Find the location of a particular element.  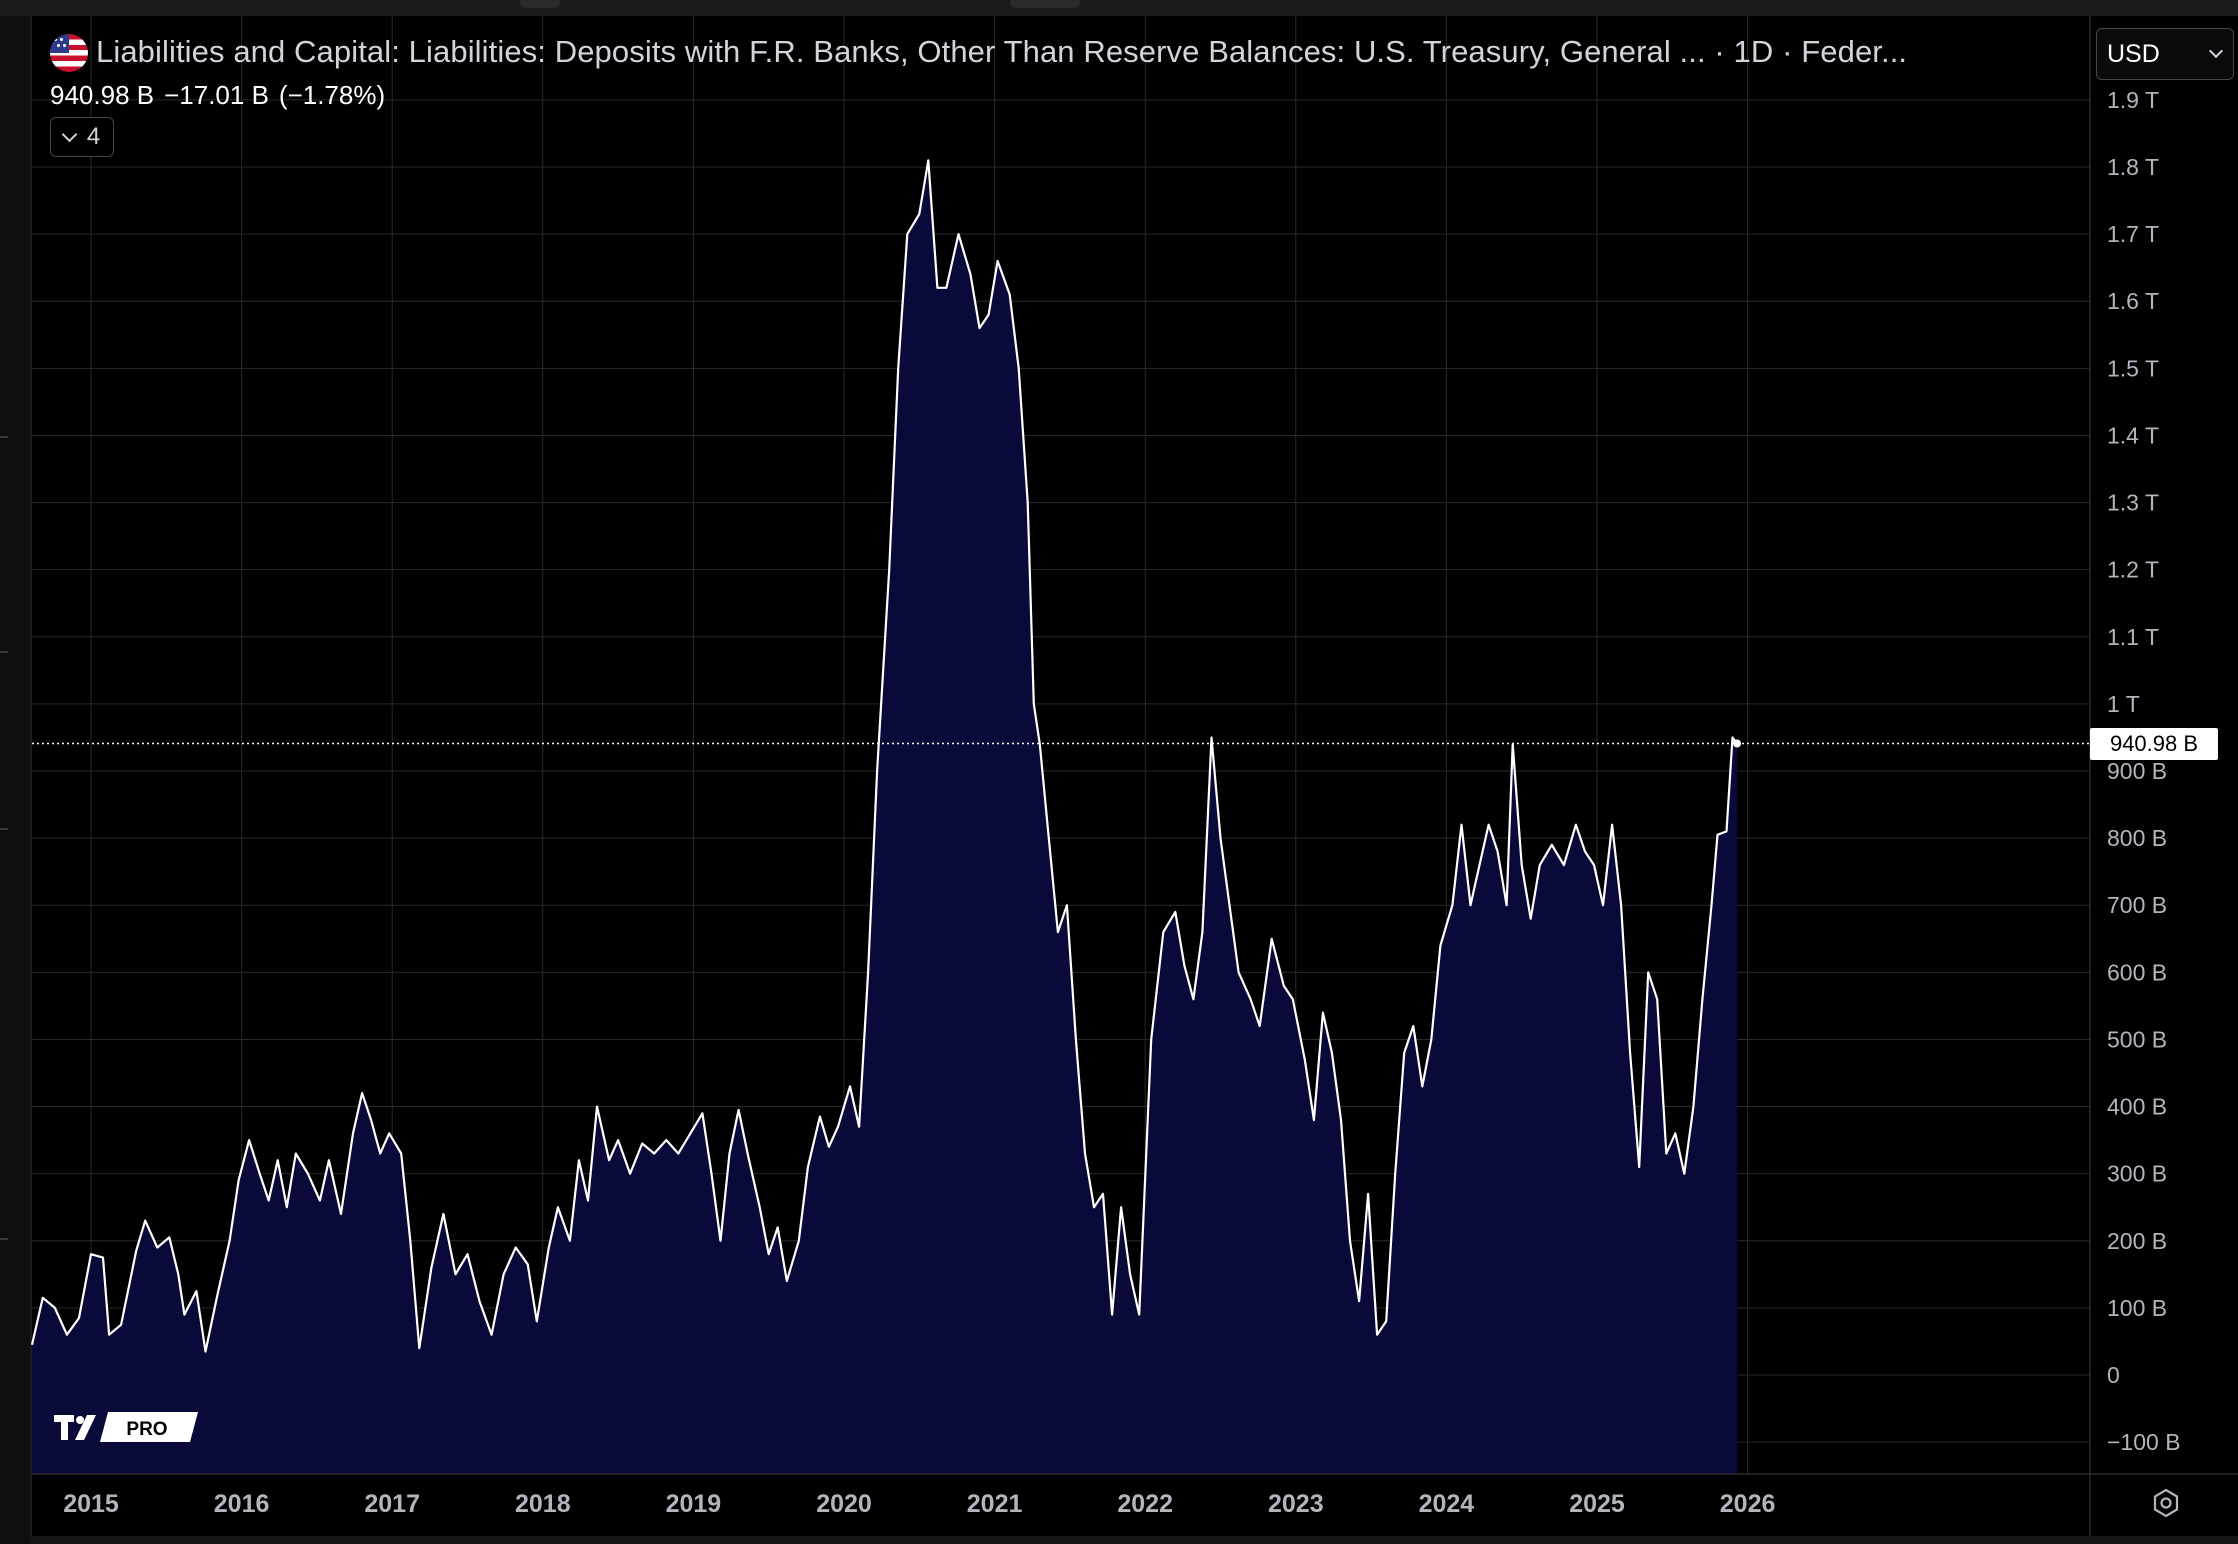

left-toolbar-rail is located at coordinates (16, 780).